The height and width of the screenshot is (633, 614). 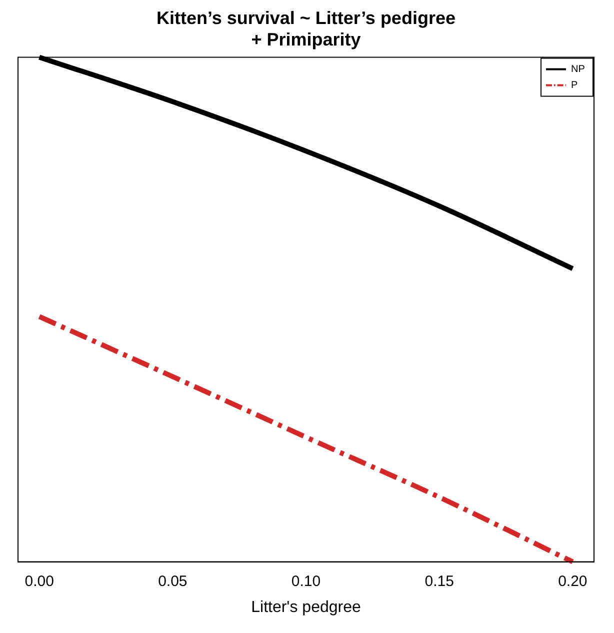 What do you see at coordinates (173, 581) in the screenshot?
I see `x-tick-label: 0.05` at bounding box center [173, 581].